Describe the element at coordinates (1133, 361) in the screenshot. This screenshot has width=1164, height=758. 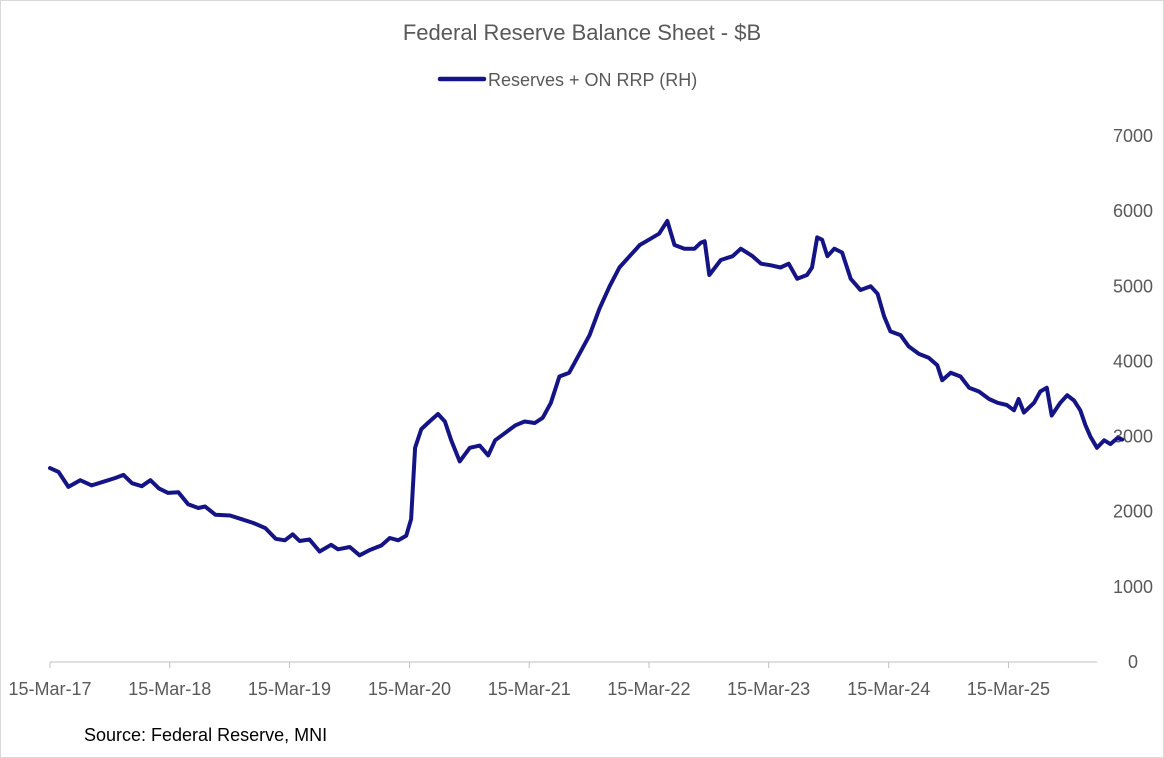
I see `y-tick-label: 4000` at that location.